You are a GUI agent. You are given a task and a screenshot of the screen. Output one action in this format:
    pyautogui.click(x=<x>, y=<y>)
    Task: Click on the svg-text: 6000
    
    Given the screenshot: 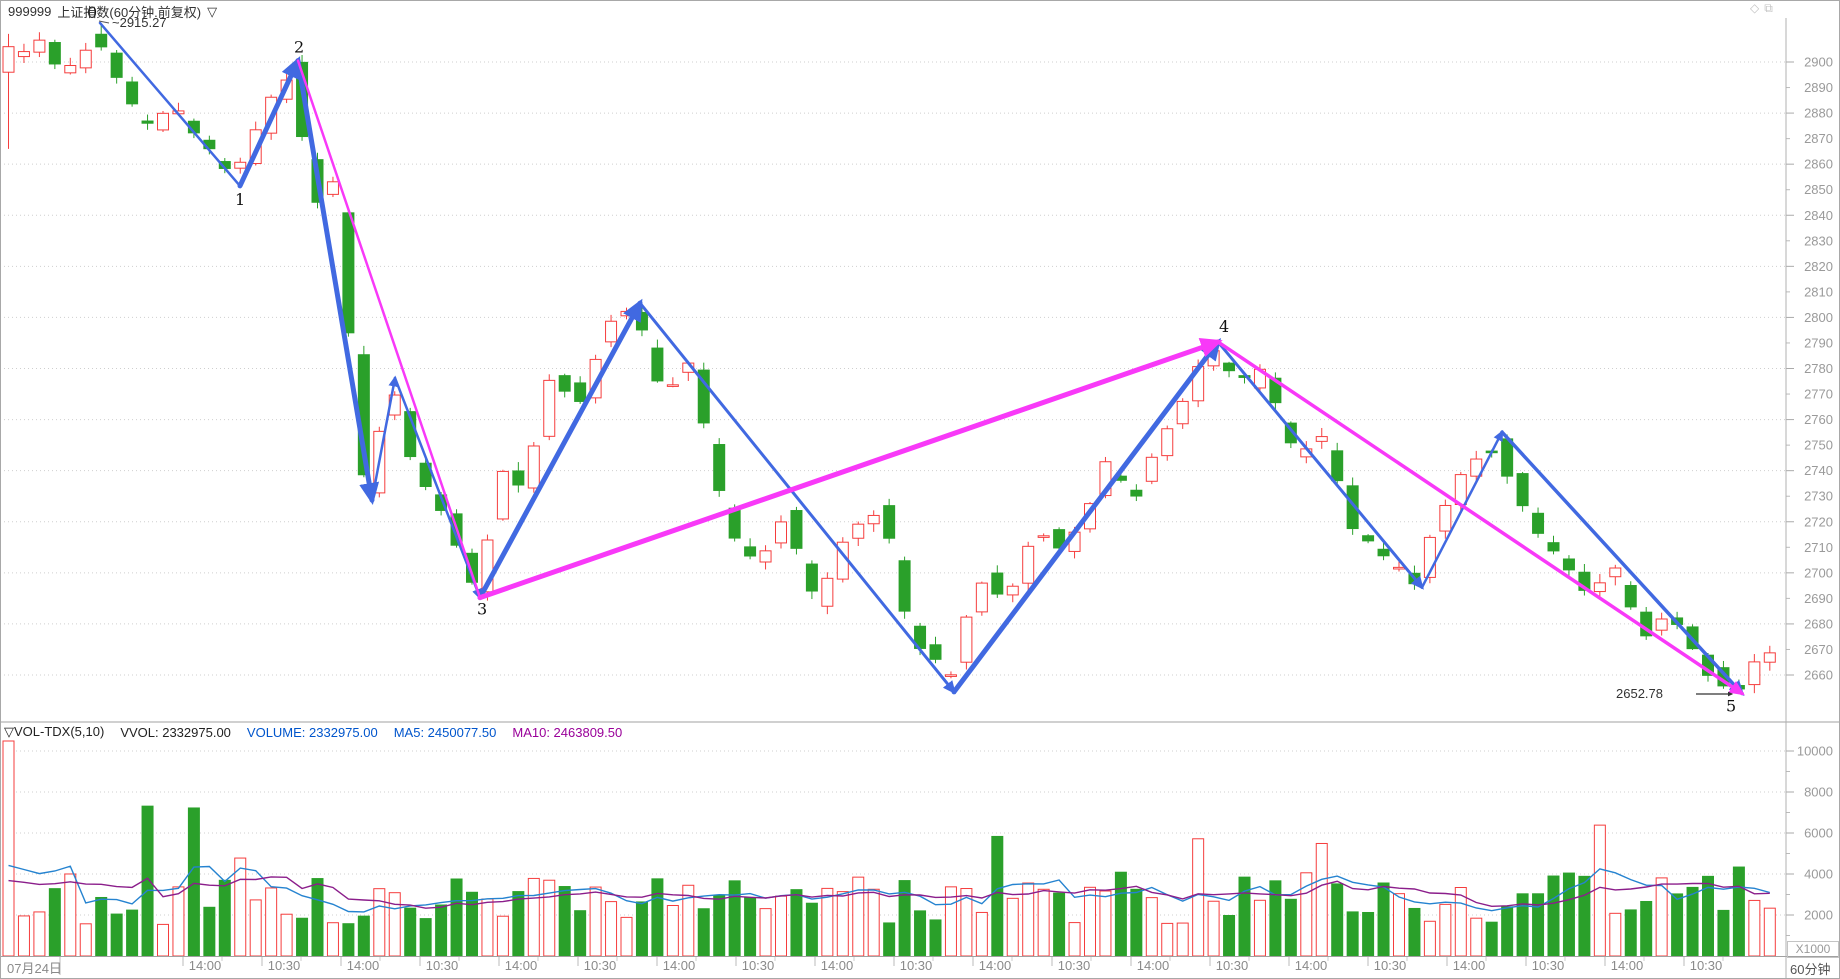 What is the action you would take?
    pyautogui.click(x=1818, y=833)
    